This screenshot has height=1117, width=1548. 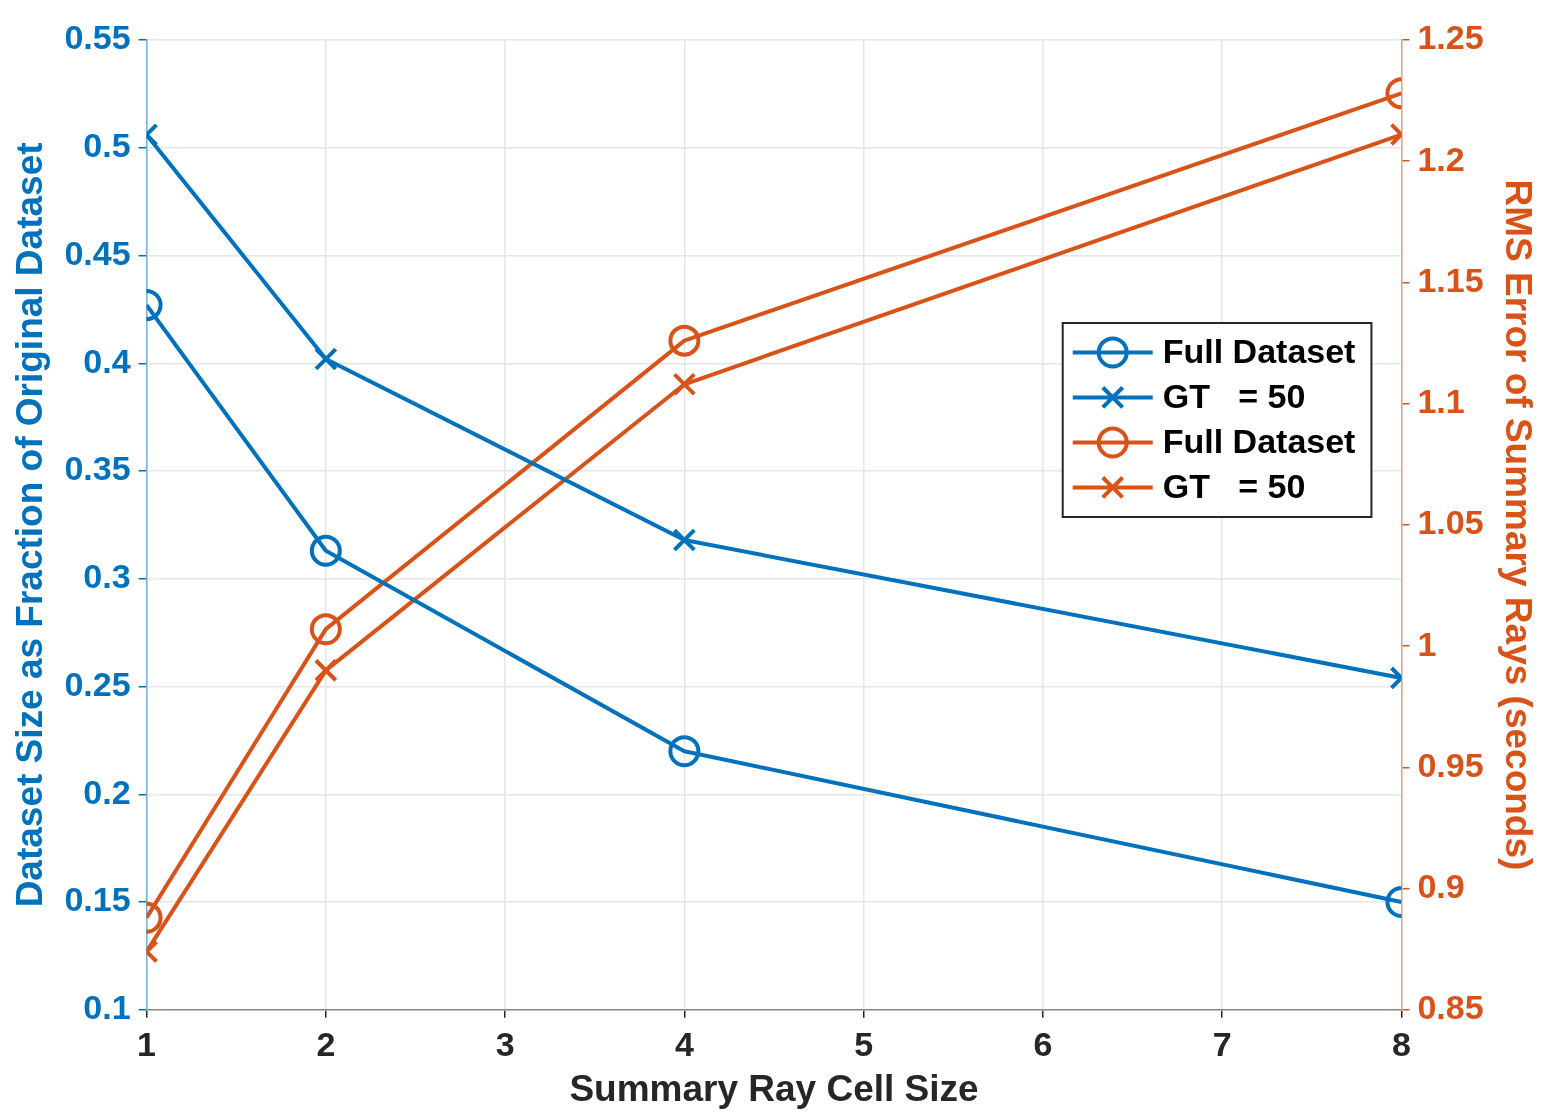 What do you see at coordinates (107, 360) in the screenshot?
I see `y-tick-label: 0.4` at bounding box center [107, 360].